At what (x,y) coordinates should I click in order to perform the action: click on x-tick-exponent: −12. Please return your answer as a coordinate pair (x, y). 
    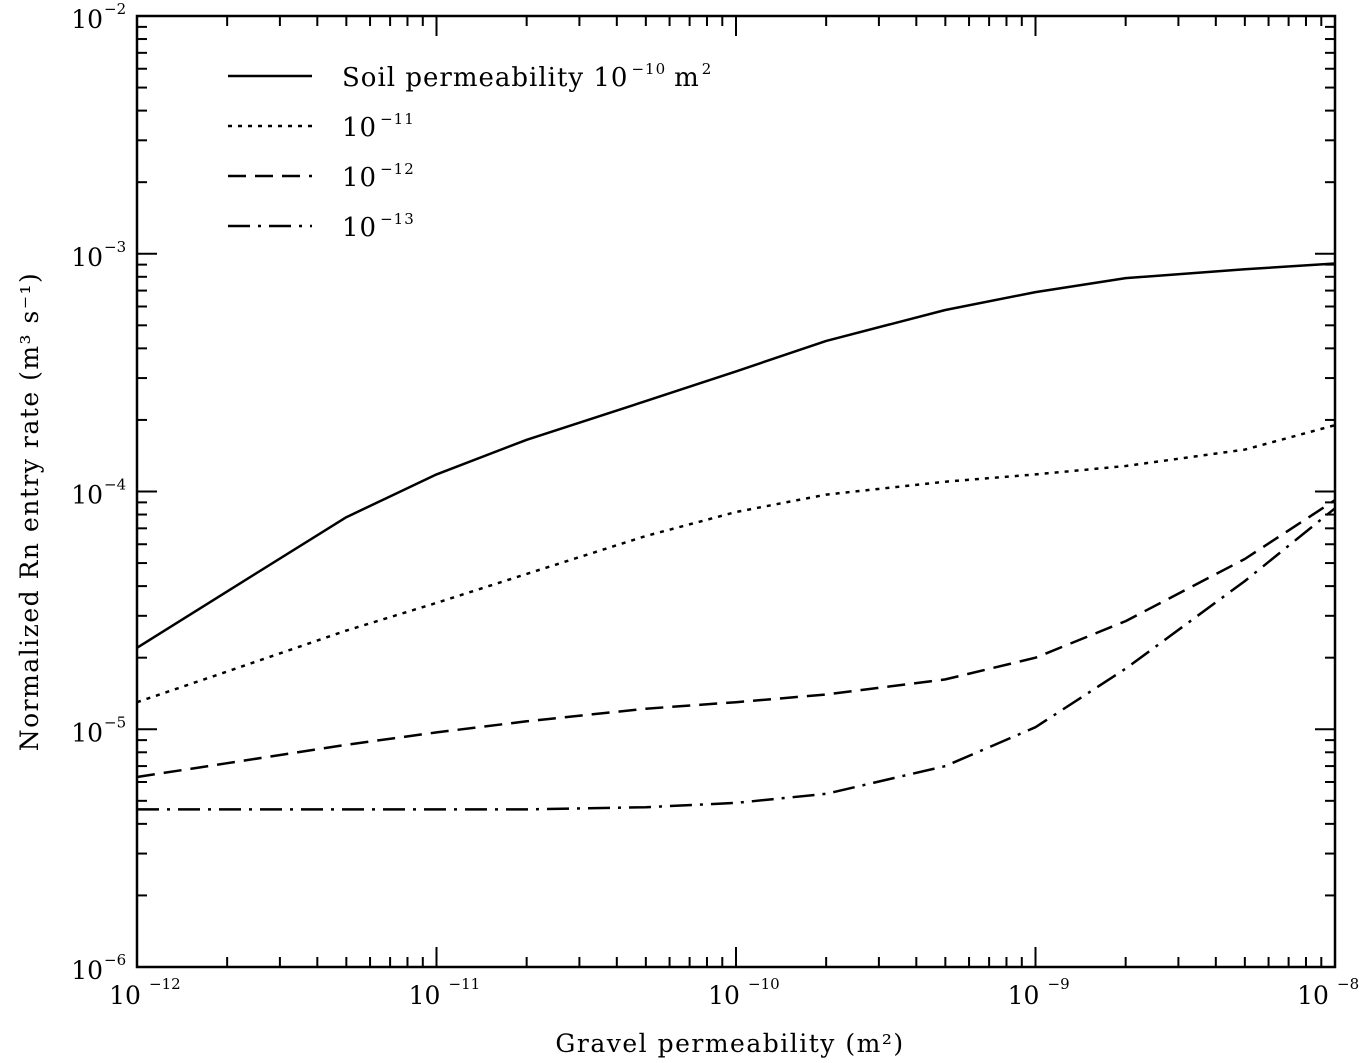
    Looking at the image, I should click on (165, 984).